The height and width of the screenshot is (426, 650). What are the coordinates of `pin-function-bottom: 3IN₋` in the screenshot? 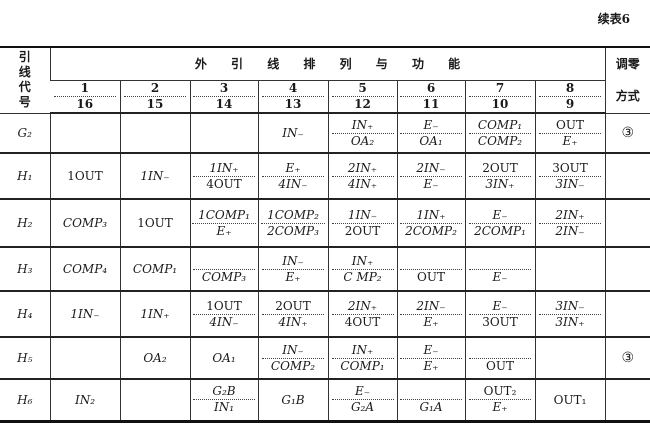 It's located at (570, 183).